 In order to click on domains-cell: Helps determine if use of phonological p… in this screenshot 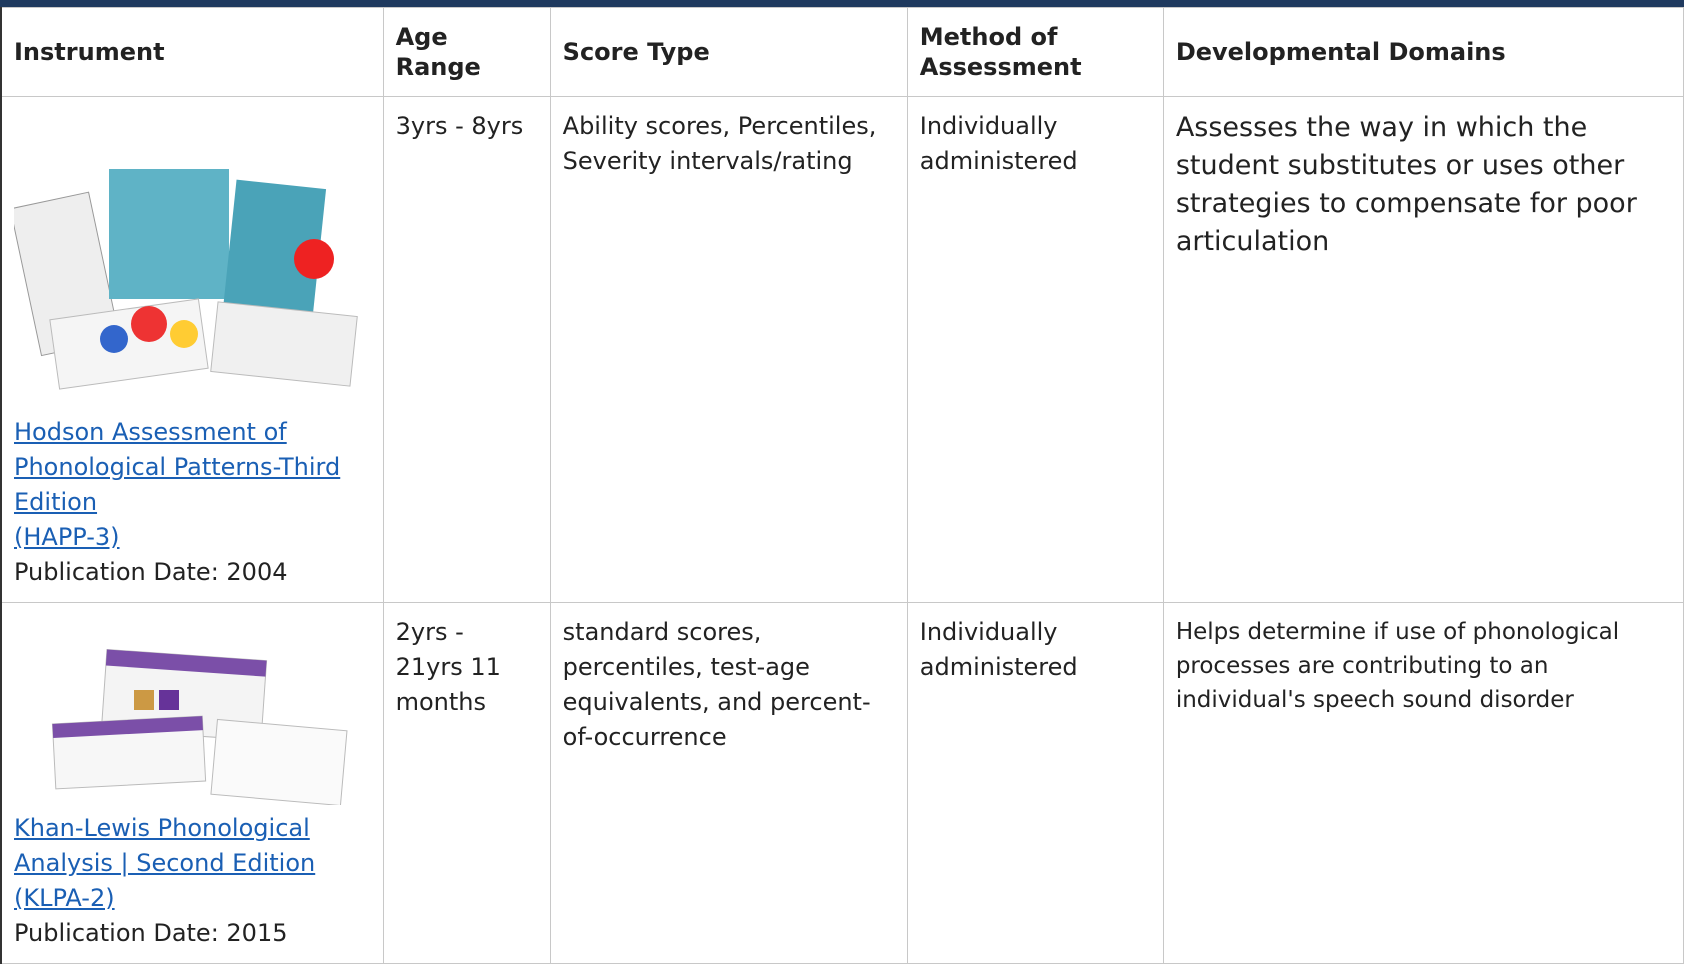, I will do `click(1423, 783)`.